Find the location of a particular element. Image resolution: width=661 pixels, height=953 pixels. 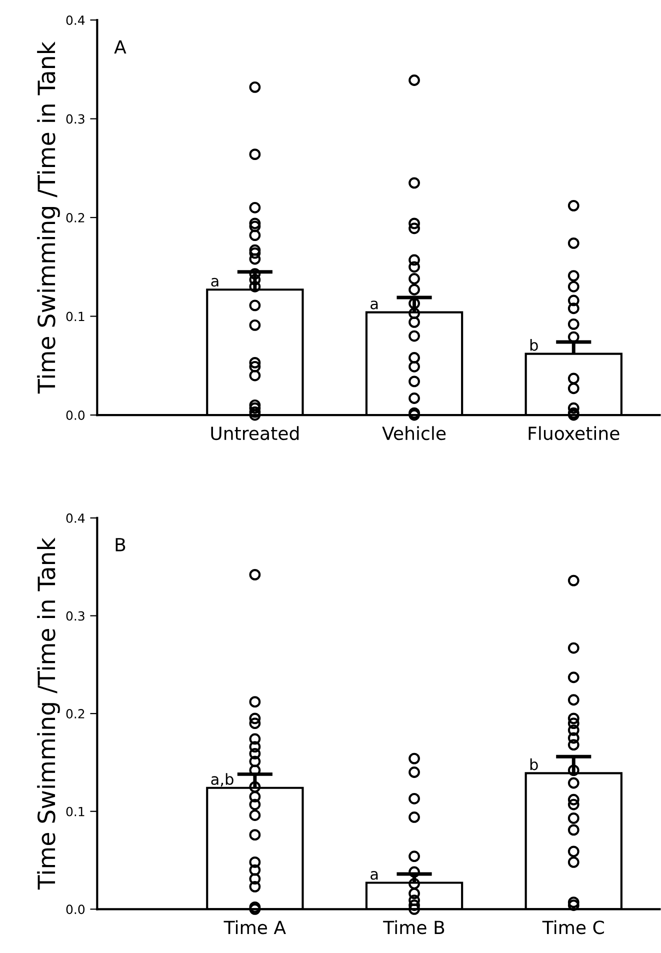

annotation: a,b is located at coordinates (222, 779).